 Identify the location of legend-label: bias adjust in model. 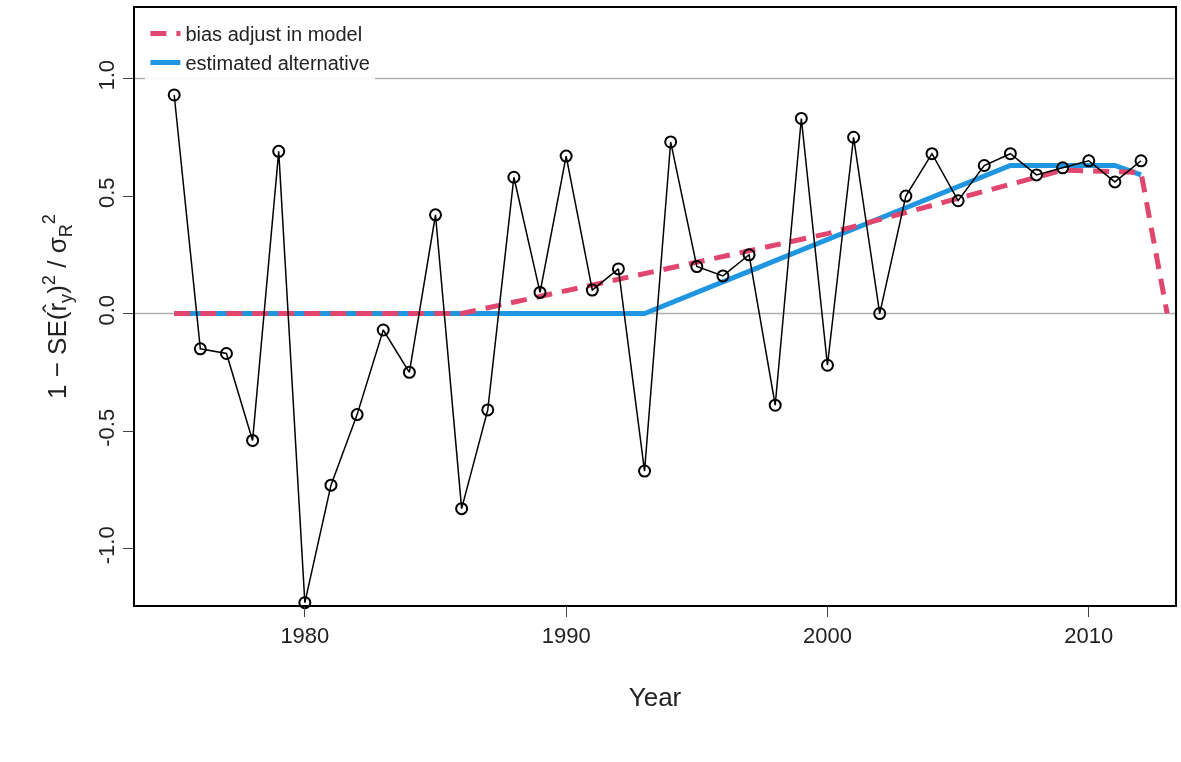
(274, 34).